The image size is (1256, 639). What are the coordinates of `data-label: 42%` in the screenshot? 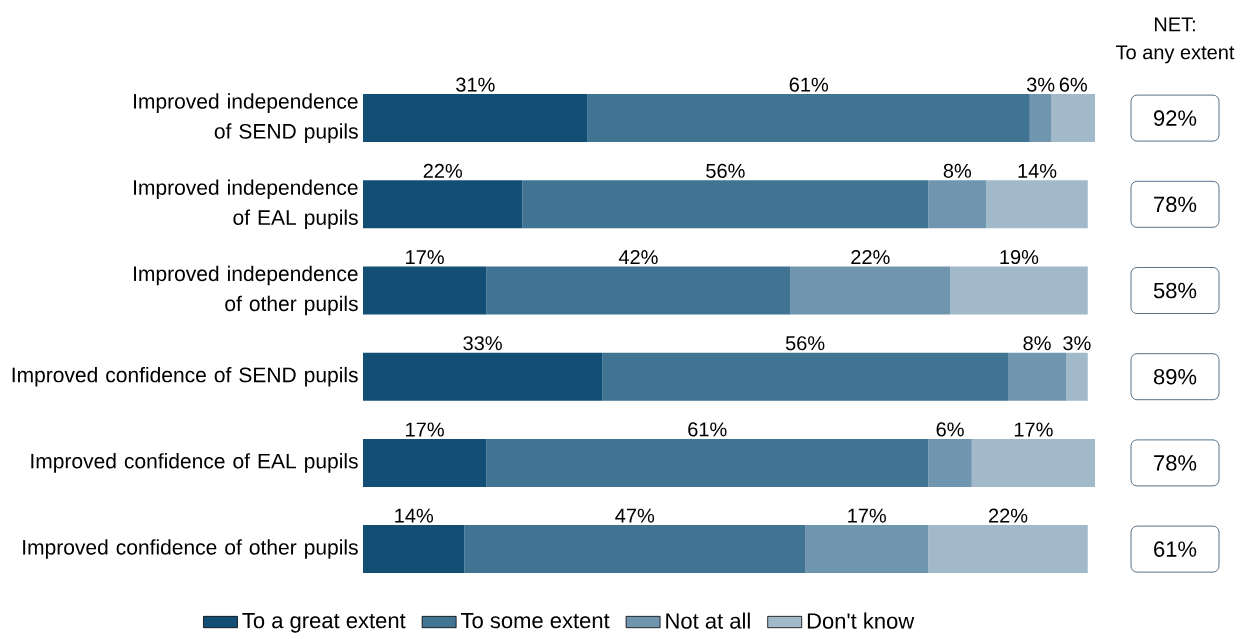 It's located at (638, 256).